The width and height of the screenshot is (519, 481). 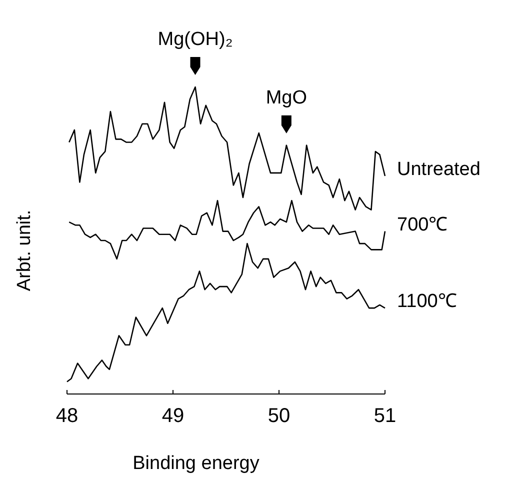 What do you see at coordinates (24, 251) in the screenshot?
I see `y-axis-title: Arbt. unit.` at bounding box center [24, 251].